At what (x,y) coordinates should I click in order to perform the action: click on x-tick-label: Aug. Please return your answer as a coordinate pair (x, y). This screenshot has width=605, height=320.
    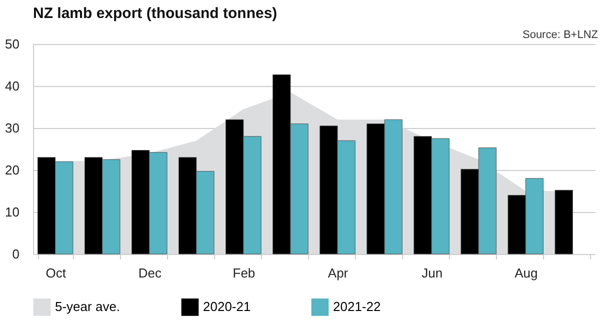
    Looking at the image, I should click on (526, 273).